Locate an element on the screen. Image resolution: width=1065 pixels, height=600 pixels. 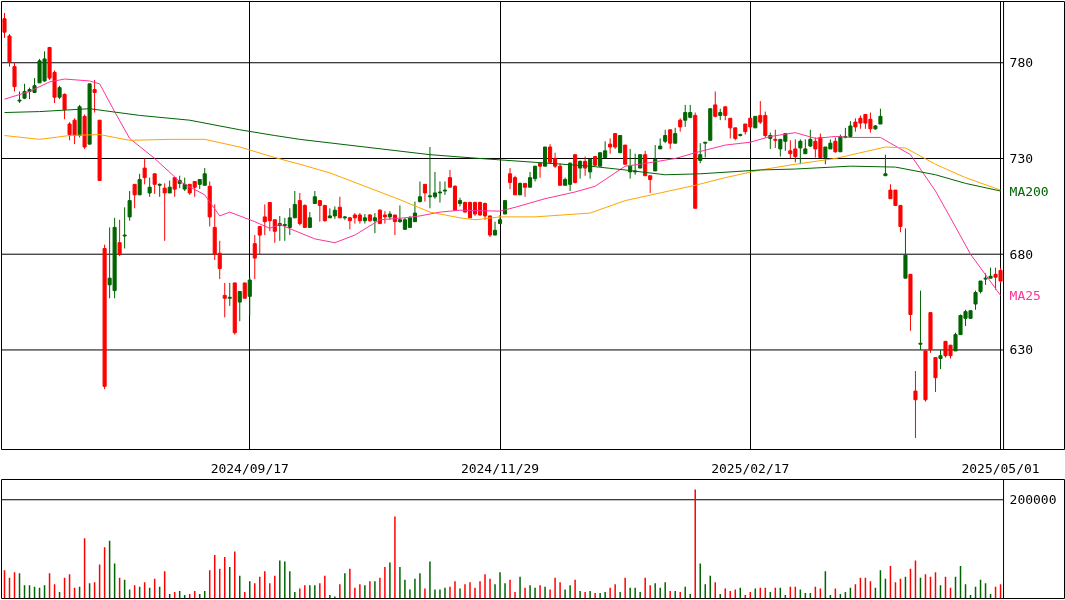
y-tick-label: 630 is located at coordinates (1021, 350).